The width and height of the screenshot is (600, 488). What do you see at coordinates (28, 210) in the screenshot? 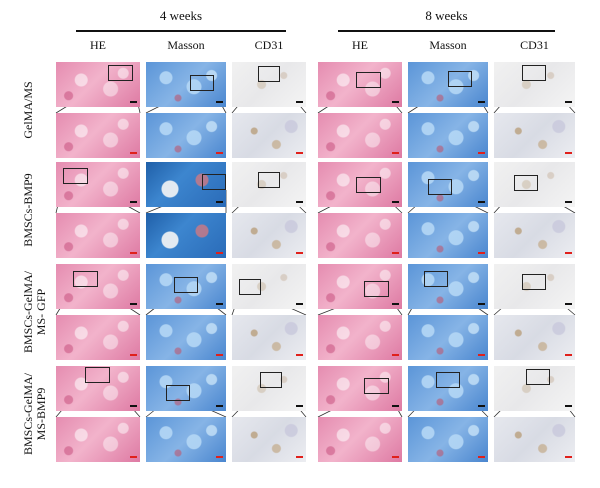
I see `row-label: BMSCs-BMP9` at bounding box center [28, 210].